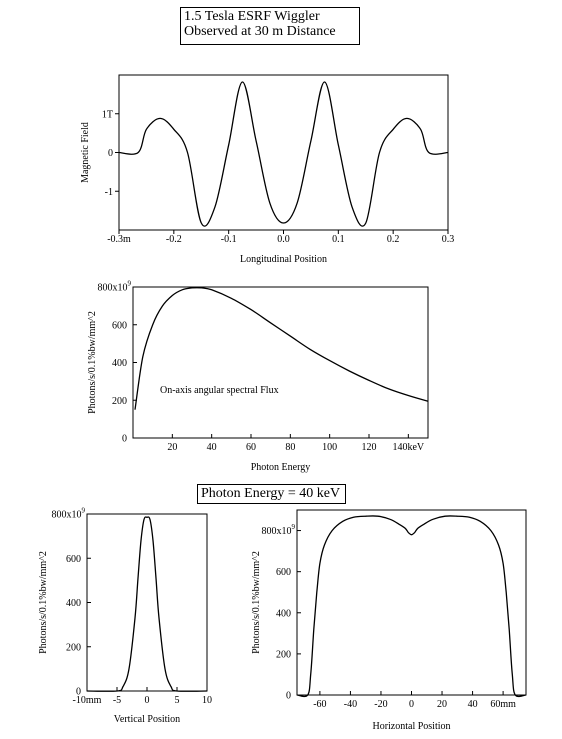  What do you see at coordinates (117, 700) in the screenshot?
I see `vertical-xtick-label: -5` at bounding box center [117, 700].